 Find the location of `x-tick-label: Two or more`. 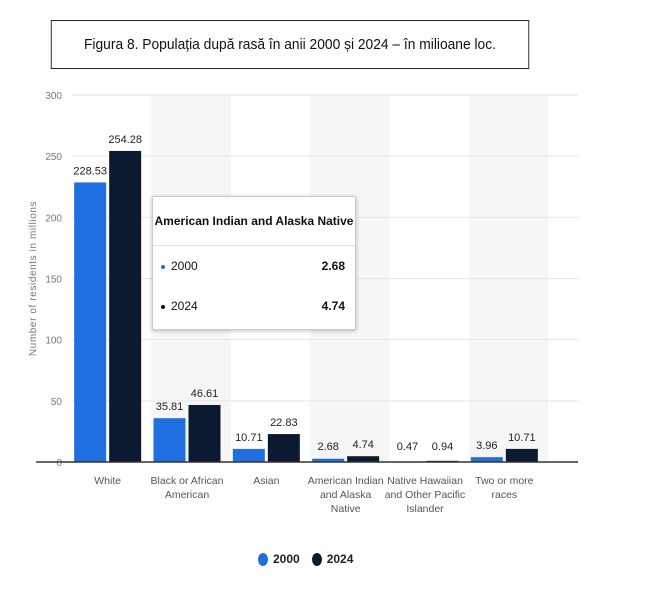

x-tick-label: Two or more is located at coordinates (504, 481).